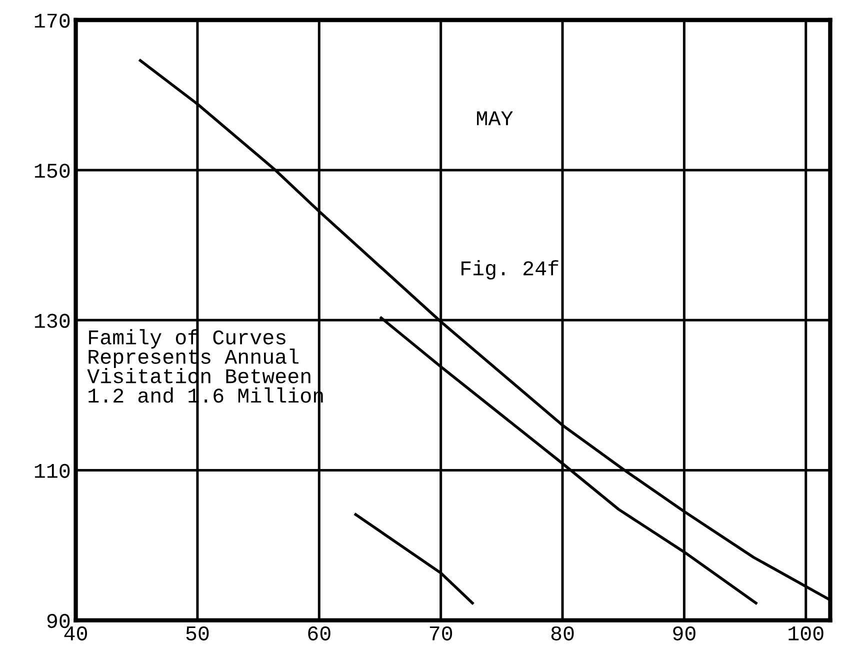 Image resolution: width=842 pixels, height=667 pixels. I want to click on x-tick-label: 40, so click(75, 633).